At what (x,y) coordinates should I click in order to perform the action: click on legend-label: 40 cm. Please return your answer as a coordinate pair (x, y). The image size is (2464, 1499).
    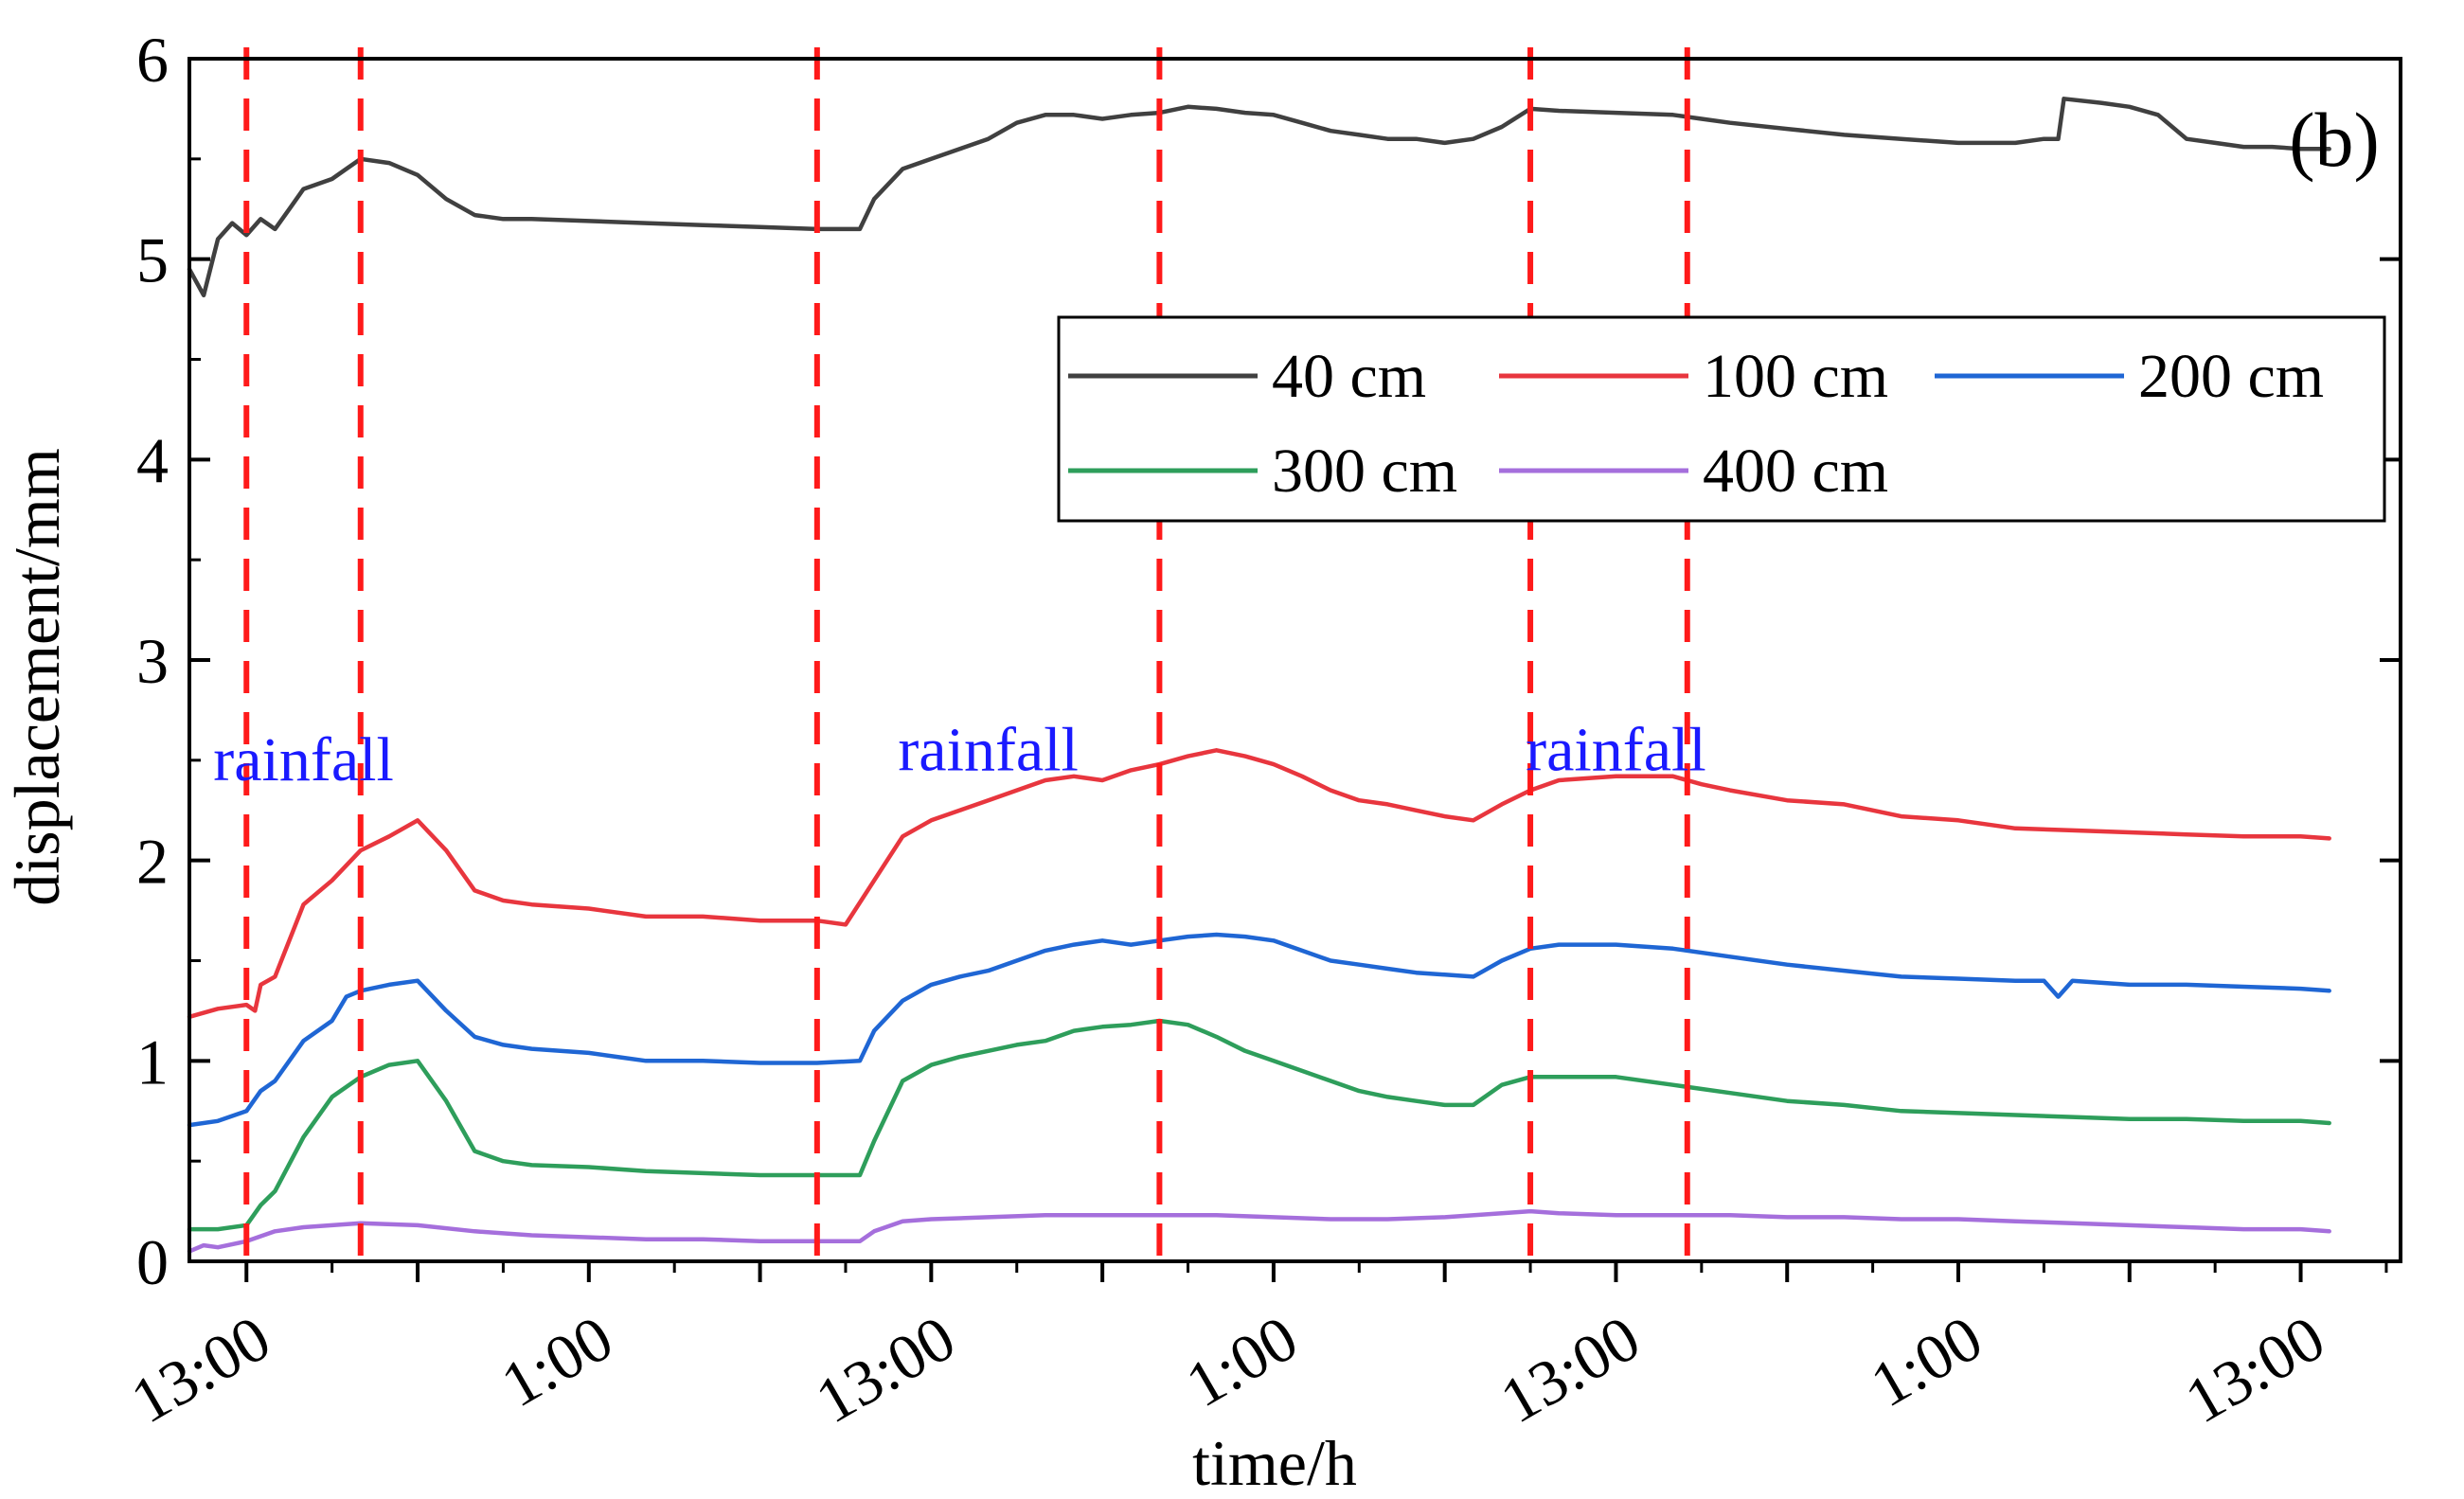
    Looking at the image, I should click on (1349, 376).